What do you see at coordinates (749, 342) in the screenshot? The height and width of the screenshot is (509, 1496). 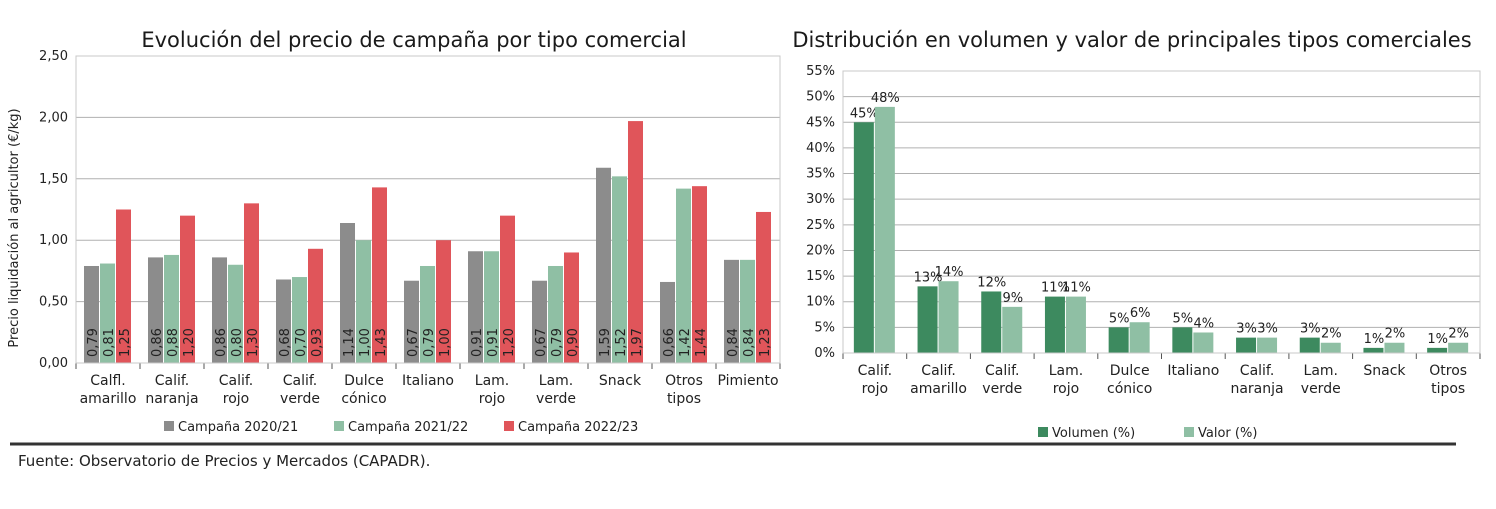 I see `data-label: 0,84` at bounding box center [749, 342].